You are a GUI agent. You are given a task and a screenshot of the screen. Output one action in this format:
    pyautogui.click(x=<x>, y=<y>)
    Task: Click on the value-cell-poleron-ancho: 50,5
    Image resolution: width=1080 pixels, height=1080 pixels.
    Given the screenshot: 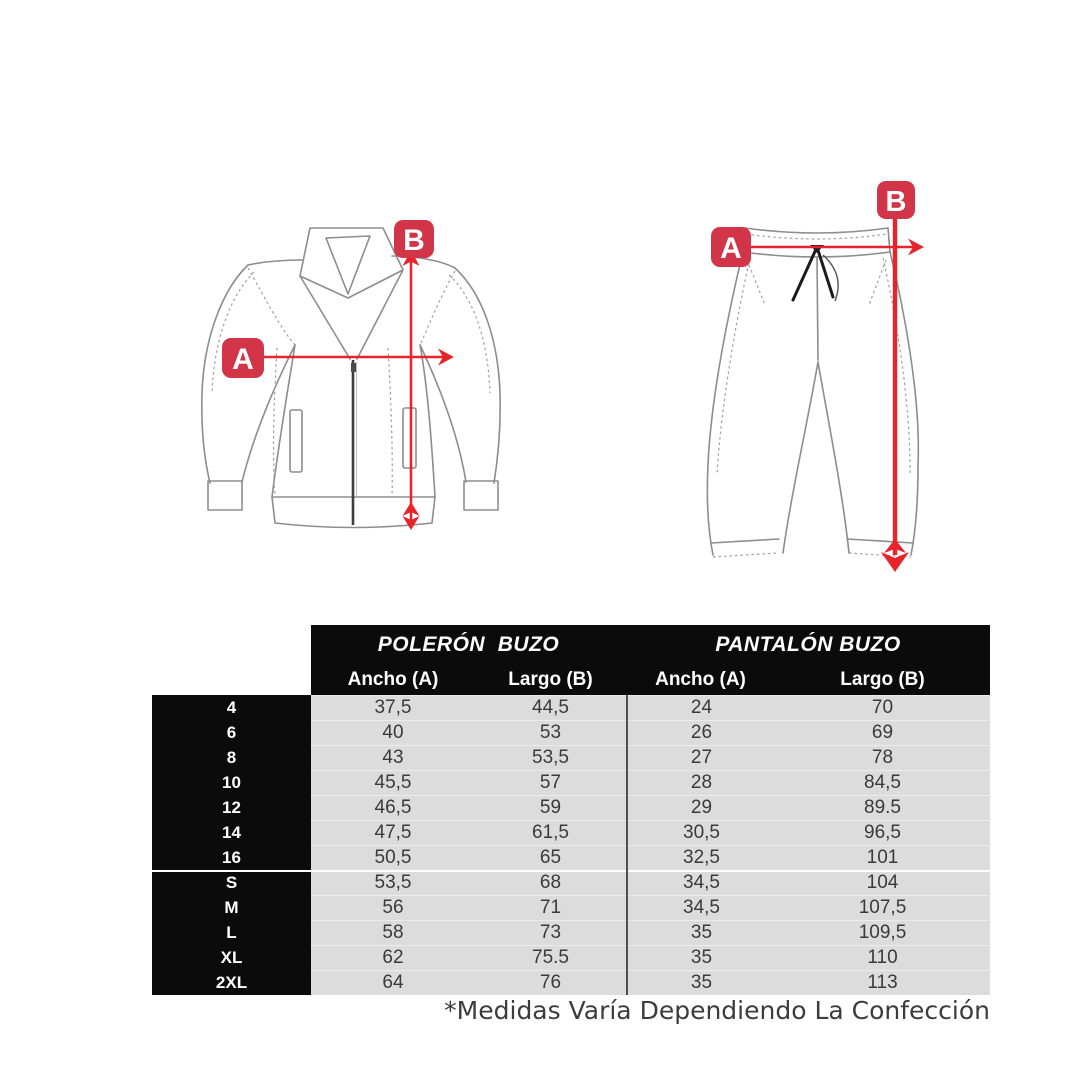 What is the action you would take?
    pyautogui.click(x=393, y=857)
    